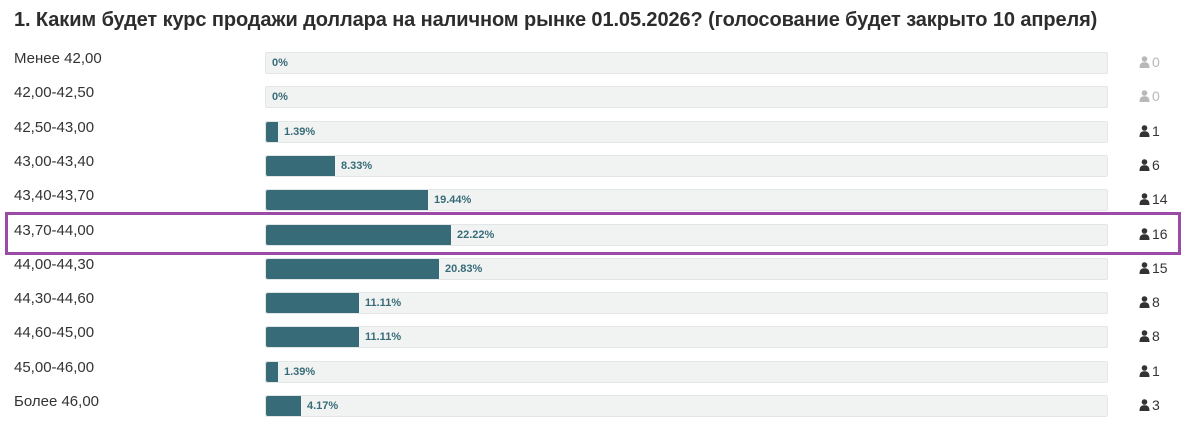 The image size is (1191, 440). What do you see at coordinates (1156, 164) in the screenshot?
I see `vote-count-value: 6` at bounding box center [1156, 164].